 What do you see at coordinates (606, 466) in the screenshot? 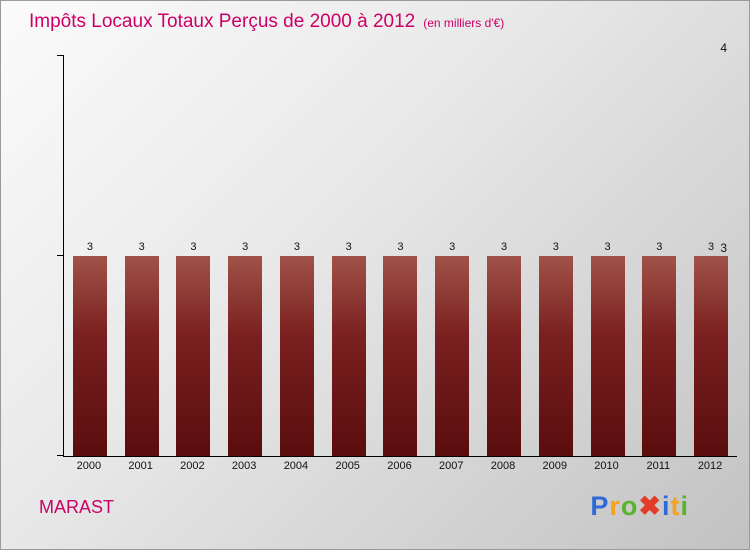
I see `x-axis-label: 2010` at bounding box center [606, 466].